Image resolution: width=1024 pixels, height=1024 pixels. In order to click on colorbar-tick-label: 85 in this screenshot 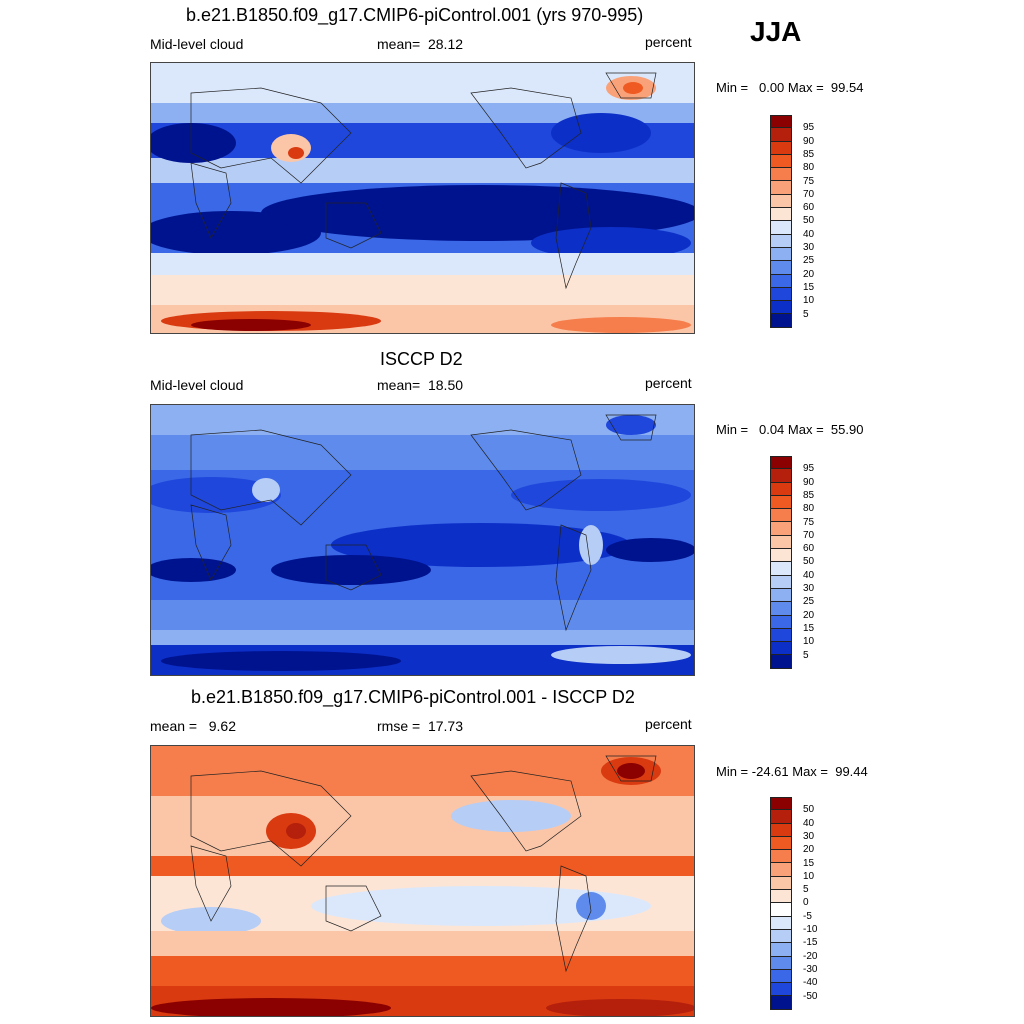, I will do `click(809, 495)`.